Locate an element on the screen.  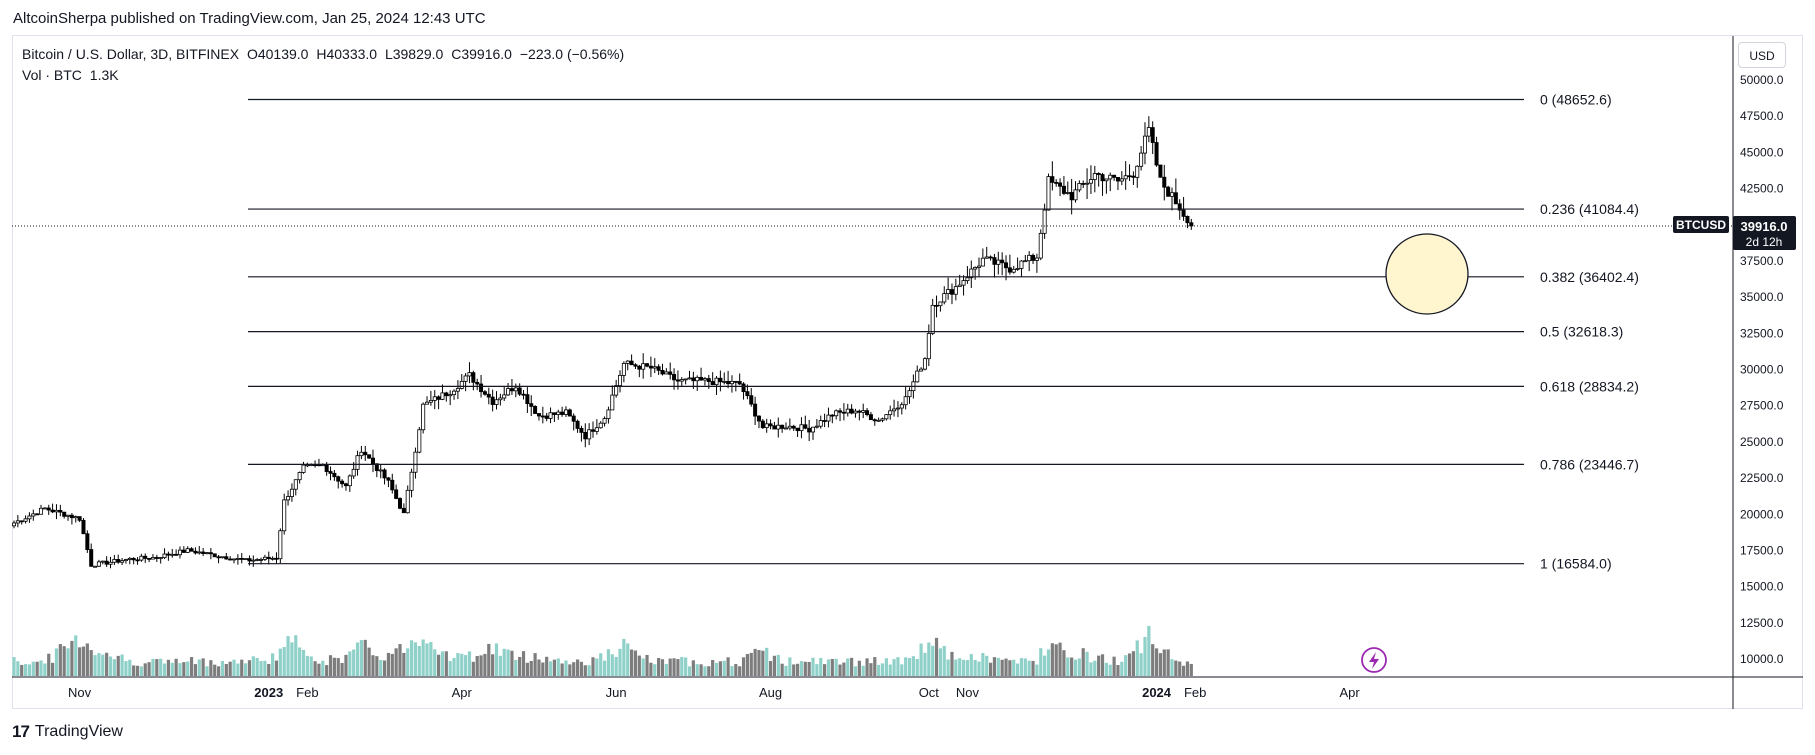
price-tick-label: 45000.0 is located at coordinates (1762, 152).